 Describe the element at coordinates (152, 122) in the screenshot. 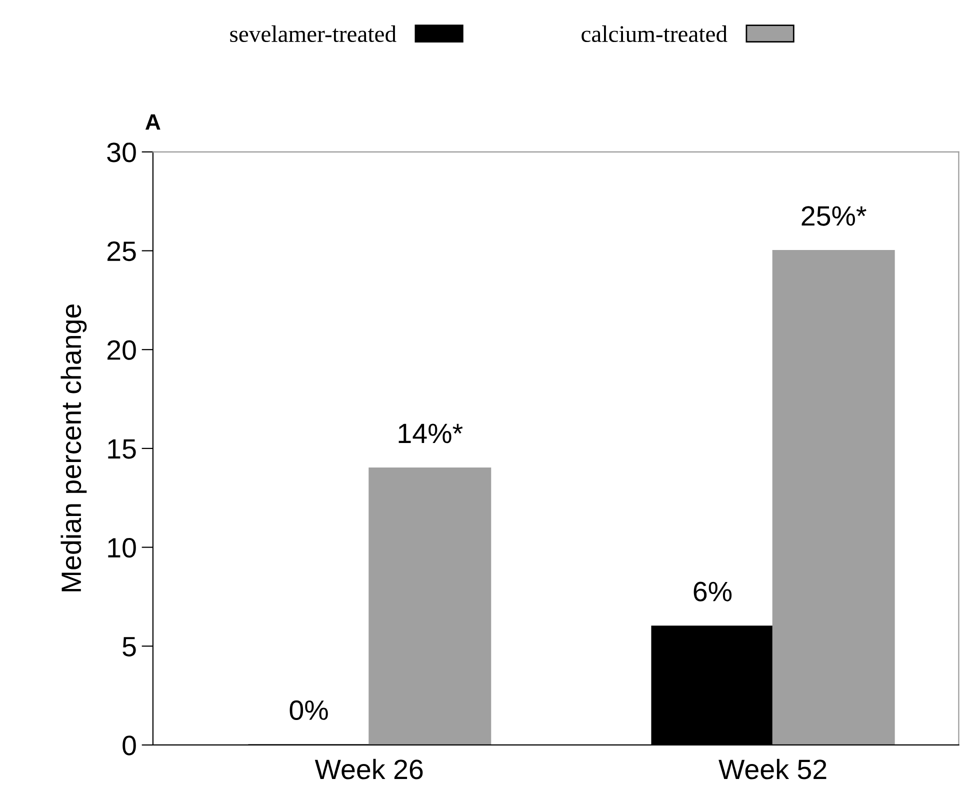

I see `chart-title: A` at that location.